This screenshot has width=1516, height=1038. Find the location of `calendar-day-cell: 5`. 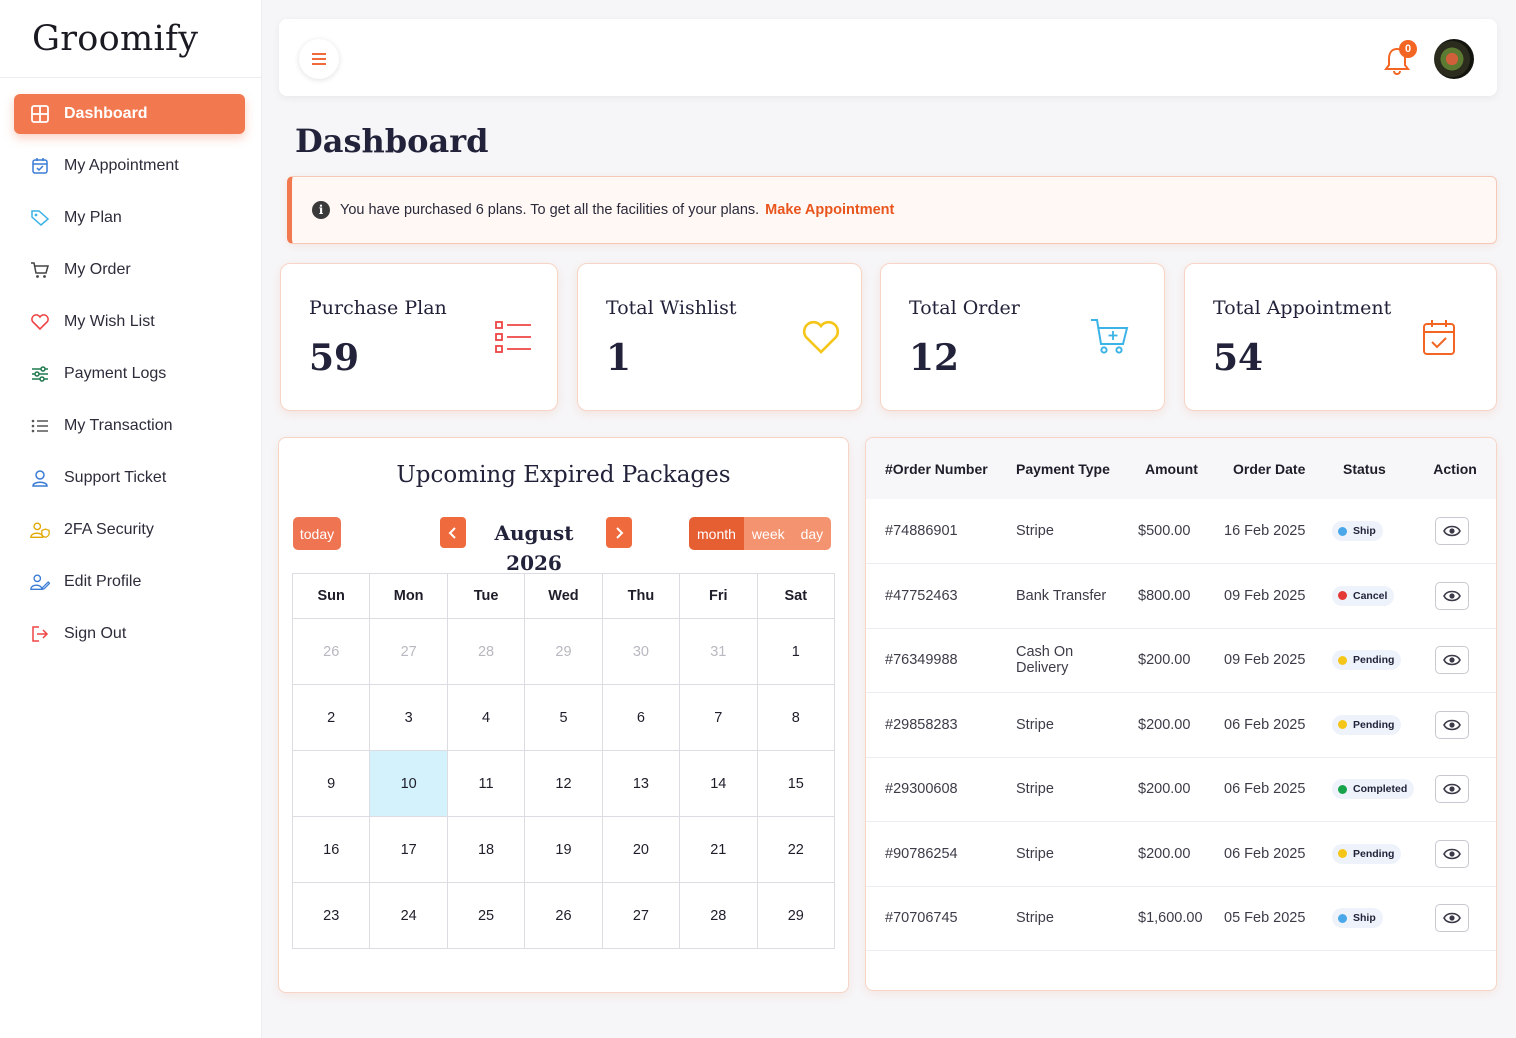

calendar-day-cell: 5 is located at coordinates (563, 717).